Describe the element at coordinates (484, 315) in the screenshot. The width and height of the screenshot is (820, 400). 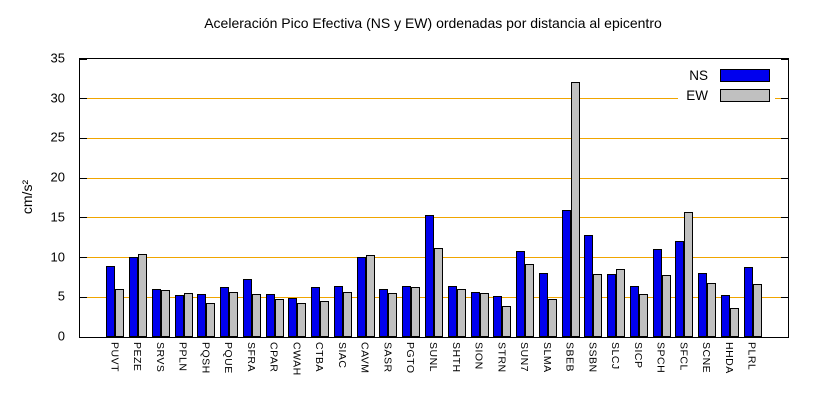
I see `bar-ew-sion` at that location.